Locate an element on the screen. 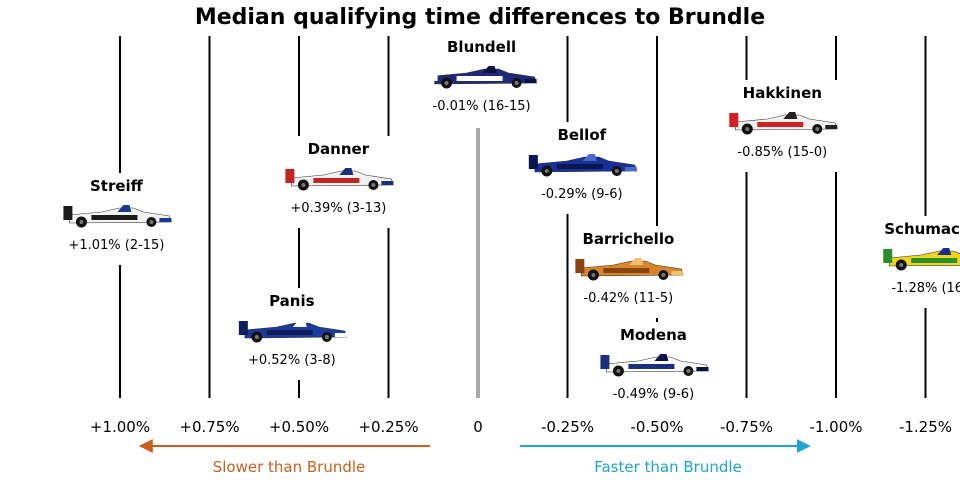 This screenshot has height=480, width=960. faster-label: Faster than Brundle is located at coordinates (668, 467).